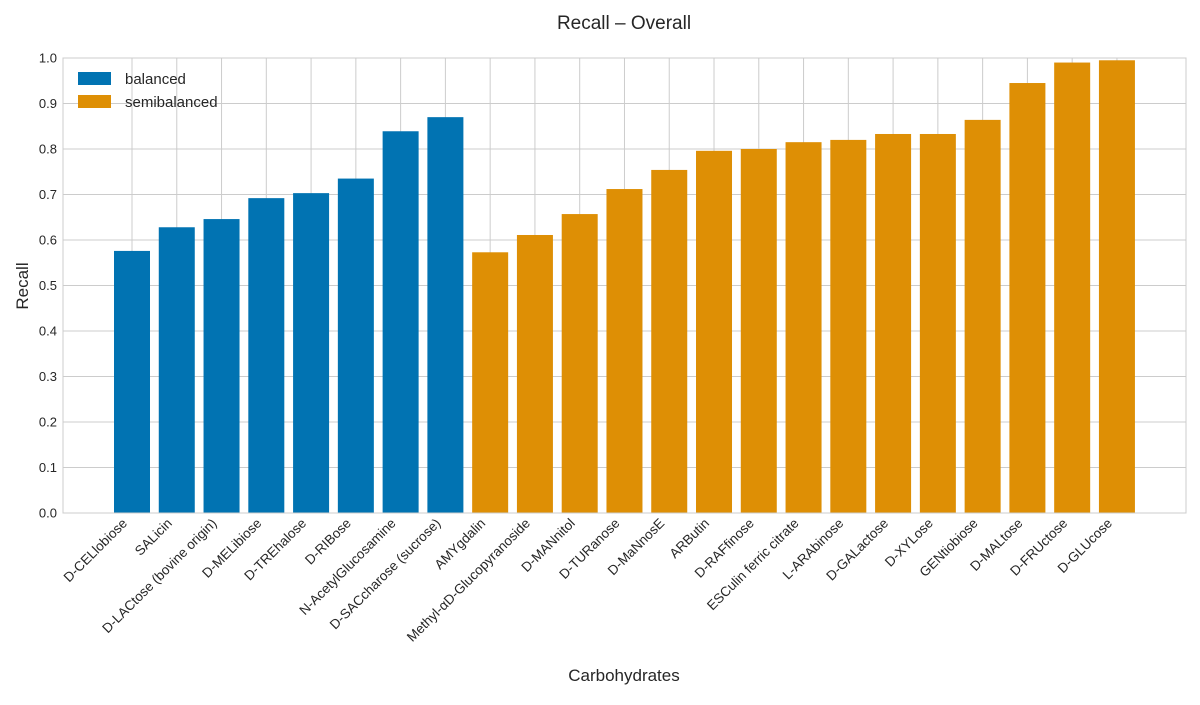 The width and height of the screenshot is (1200, 705). Describe the element at coordinates (48, 103) in the screenshot. I see `y-tick-label: 0.9` at that location.